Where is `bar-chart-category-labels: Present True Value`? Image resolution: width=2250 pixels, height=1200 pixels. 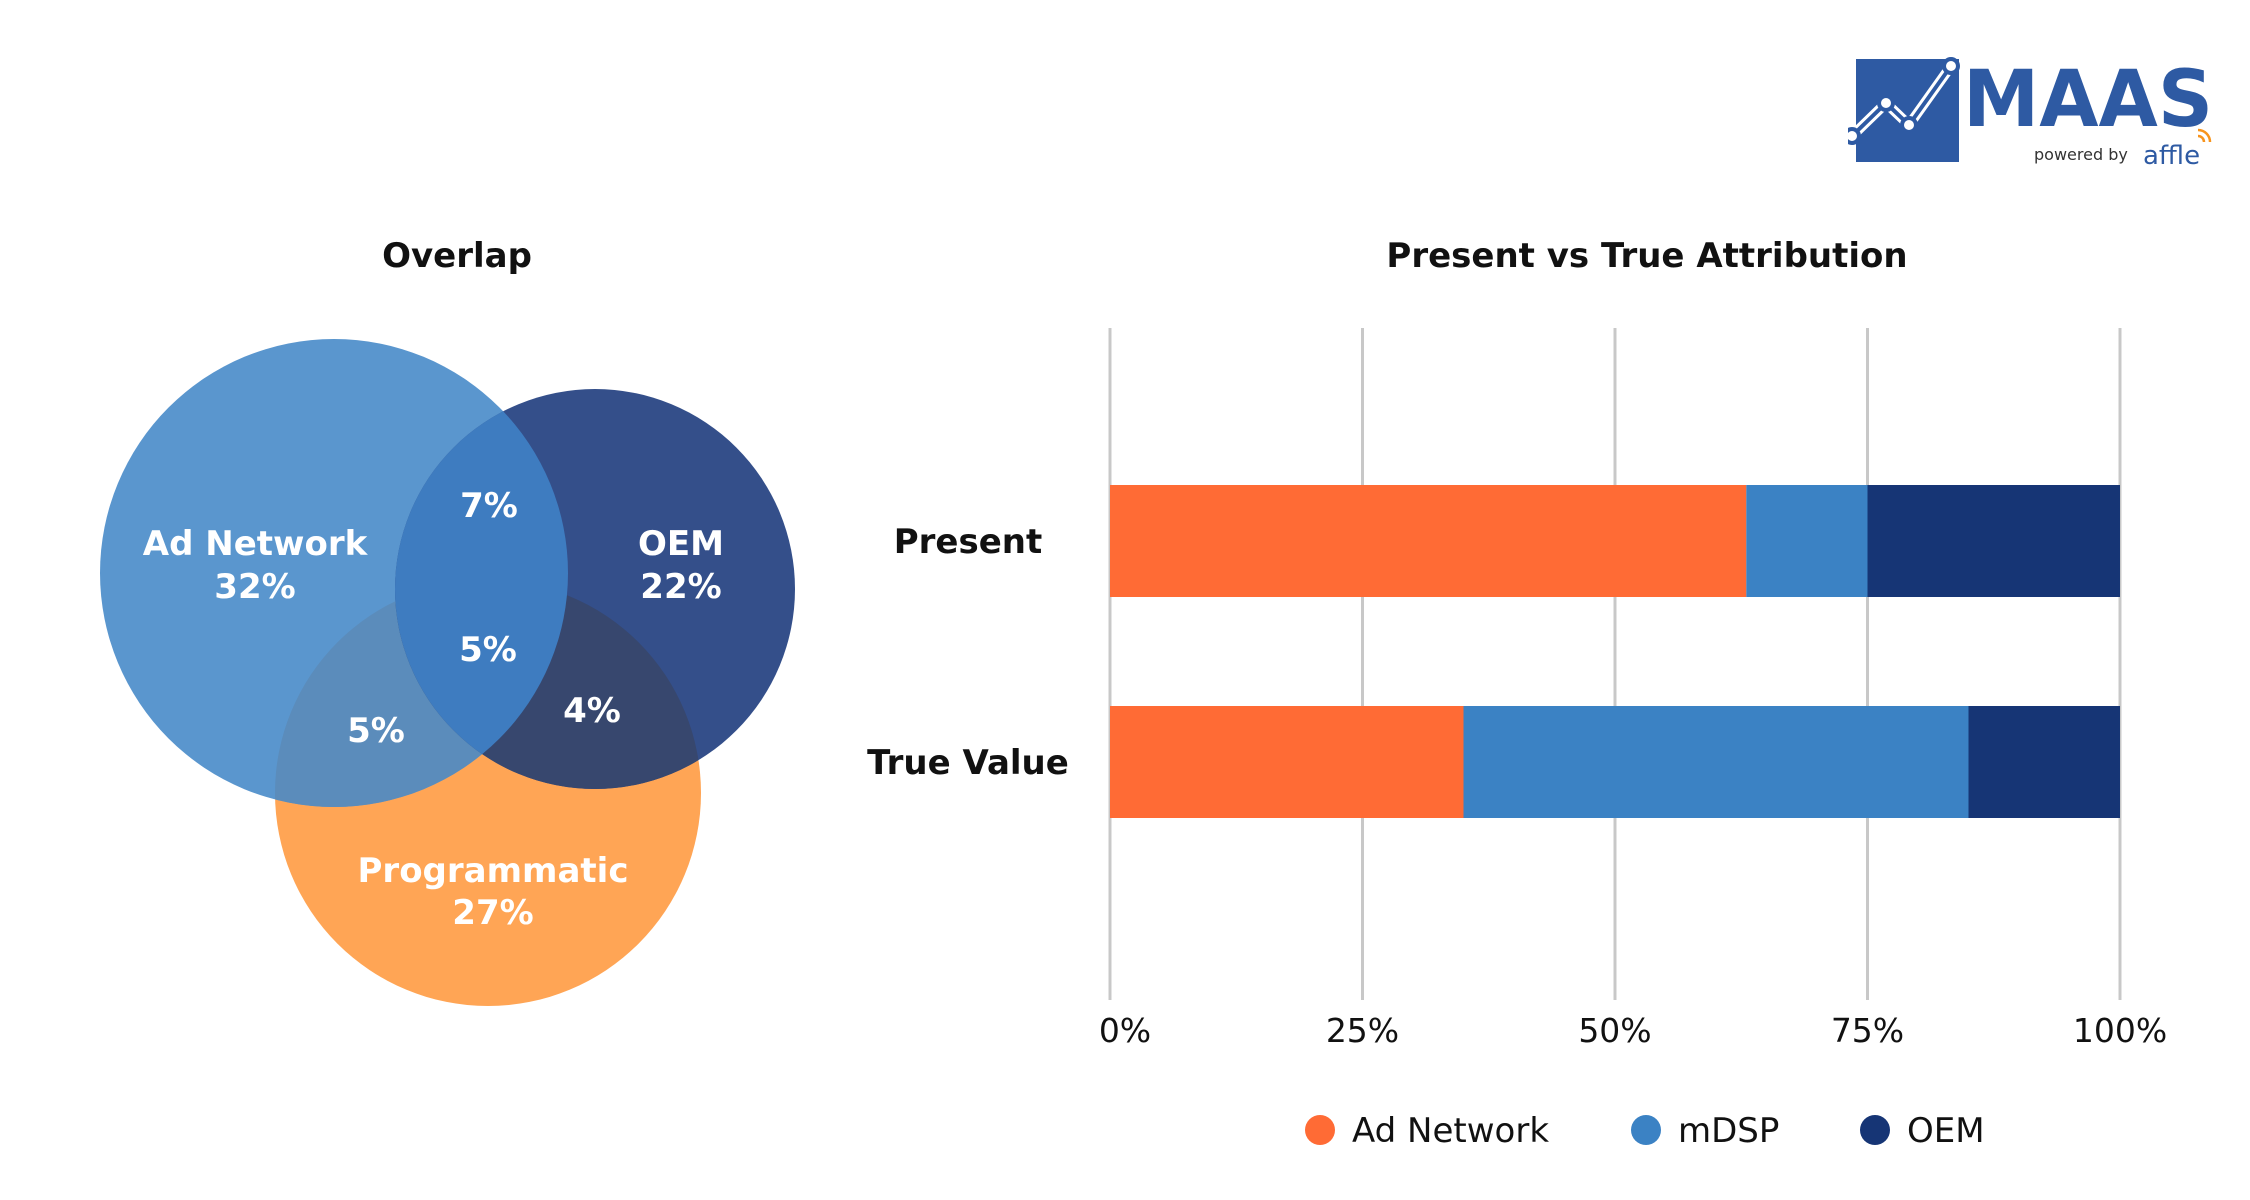
bar-chart-category-labels: Present True Value is located at coordinates (968, 652).